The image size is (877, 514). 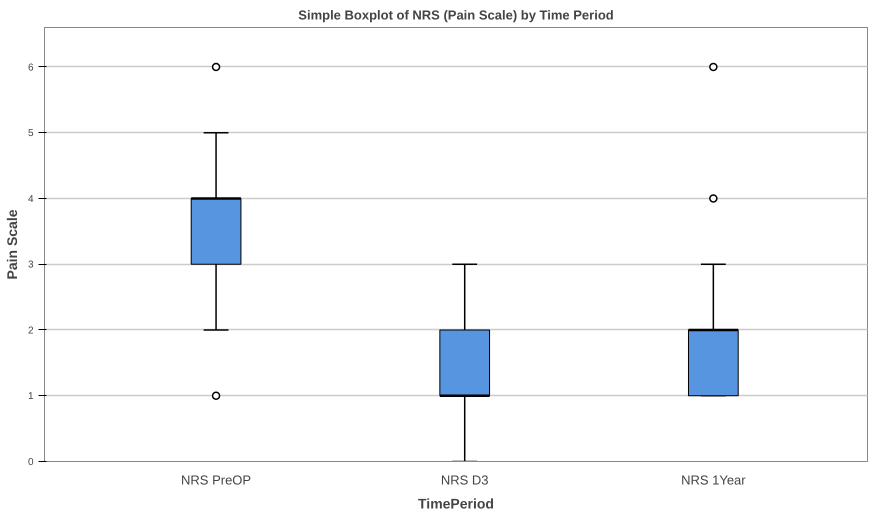 What do you see at coordinates (31, 199) in the screenshot?
I see `y-tick-label: 4` at bounding box center [31, 199].